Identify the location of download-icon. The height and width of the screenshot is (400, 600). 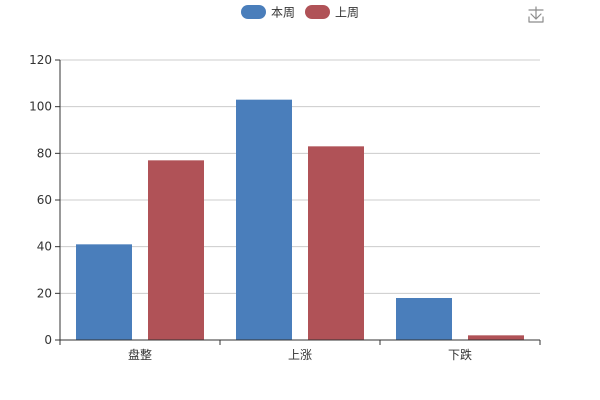
(536, 14).